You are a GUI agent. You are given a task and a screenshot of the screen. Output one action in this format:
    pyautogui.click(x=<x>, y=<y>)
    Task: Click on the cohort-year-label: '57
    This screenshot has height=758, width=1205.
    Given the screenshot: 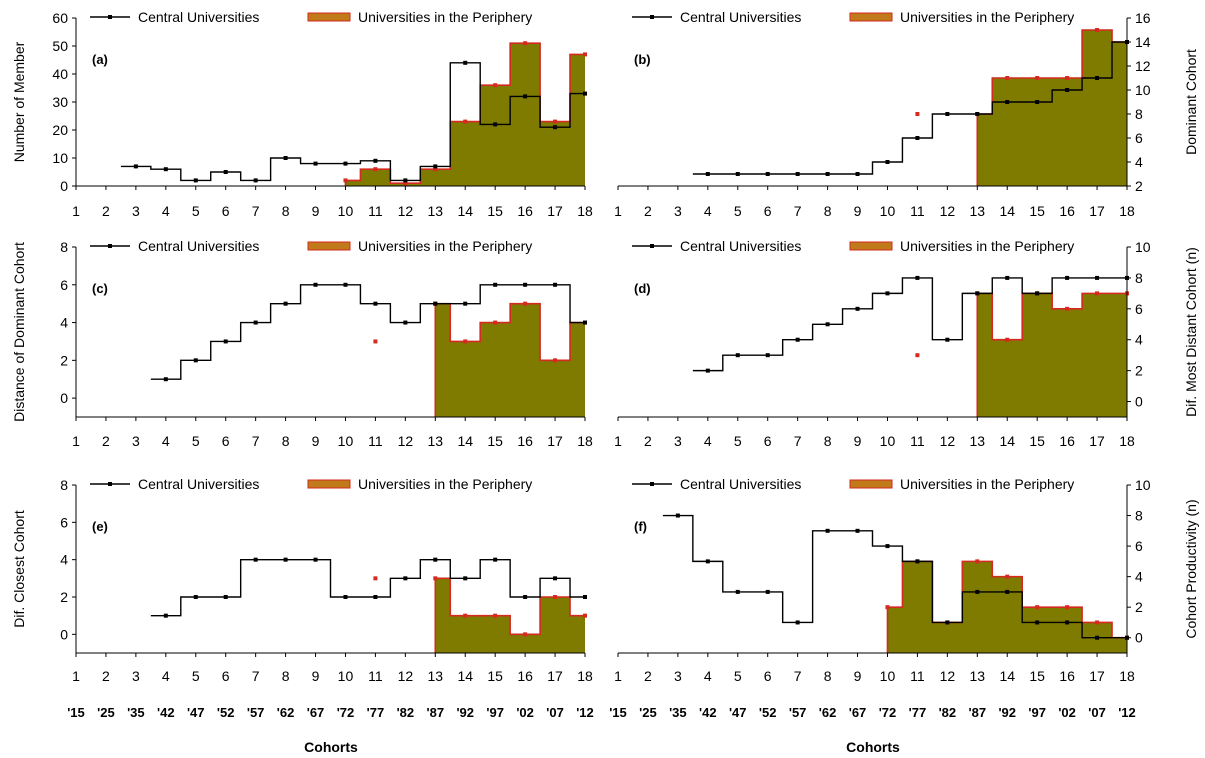 What is the action you would take?
    pyautogui.click(x=256, y=712)
    